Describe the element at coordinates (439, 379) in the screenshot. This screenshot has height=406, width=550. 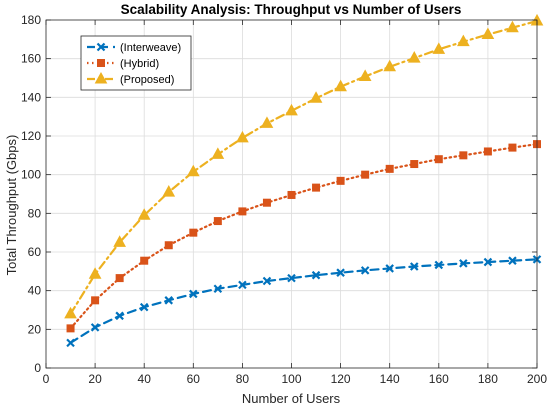
I see `x-tick-label: 160` at that location.